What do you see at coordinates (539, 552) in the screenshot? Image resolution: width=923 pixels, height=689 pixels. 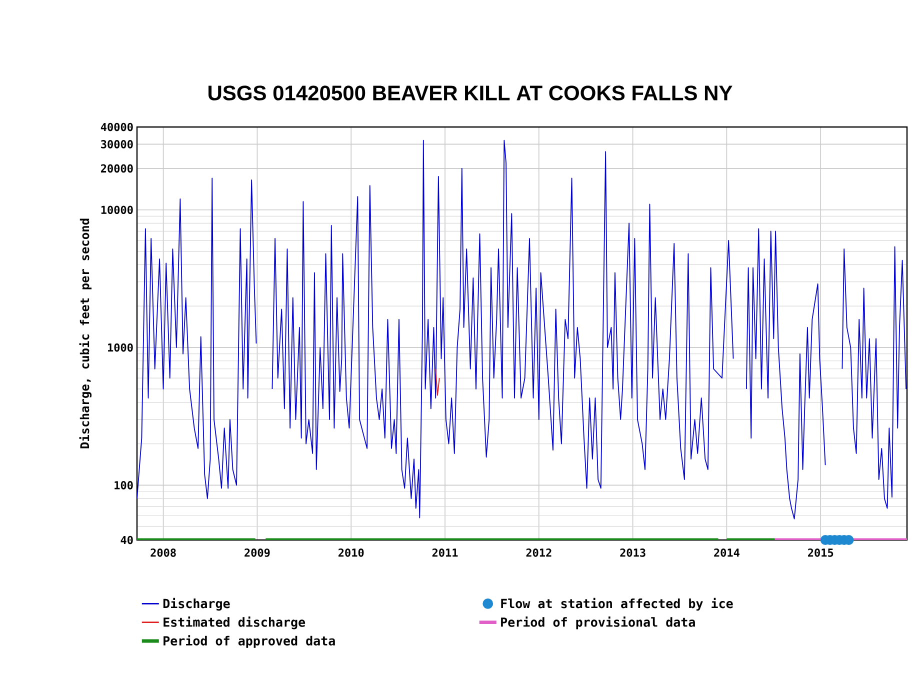 I see `x-tick-label: 2012` at bounding box center [539, 552].